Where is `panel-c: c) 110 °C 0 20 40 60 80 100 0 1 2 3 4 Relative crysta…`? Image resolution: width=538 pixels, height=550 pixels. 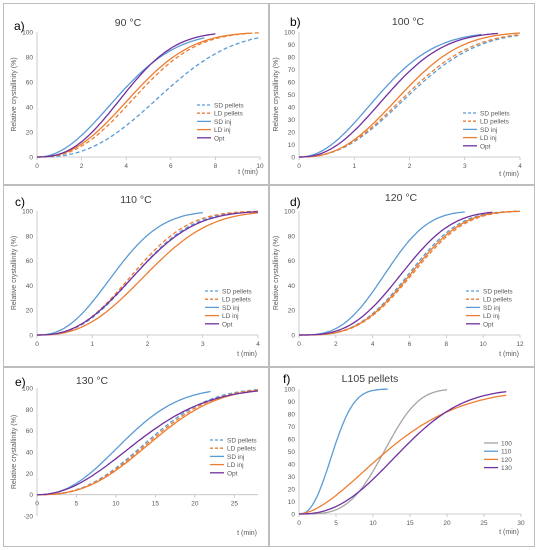 panel-c: c) 110 °C 0 20 40 60 80 100 0 1 2 3 4 Relative crysta… is located at coordinates (135, 276).